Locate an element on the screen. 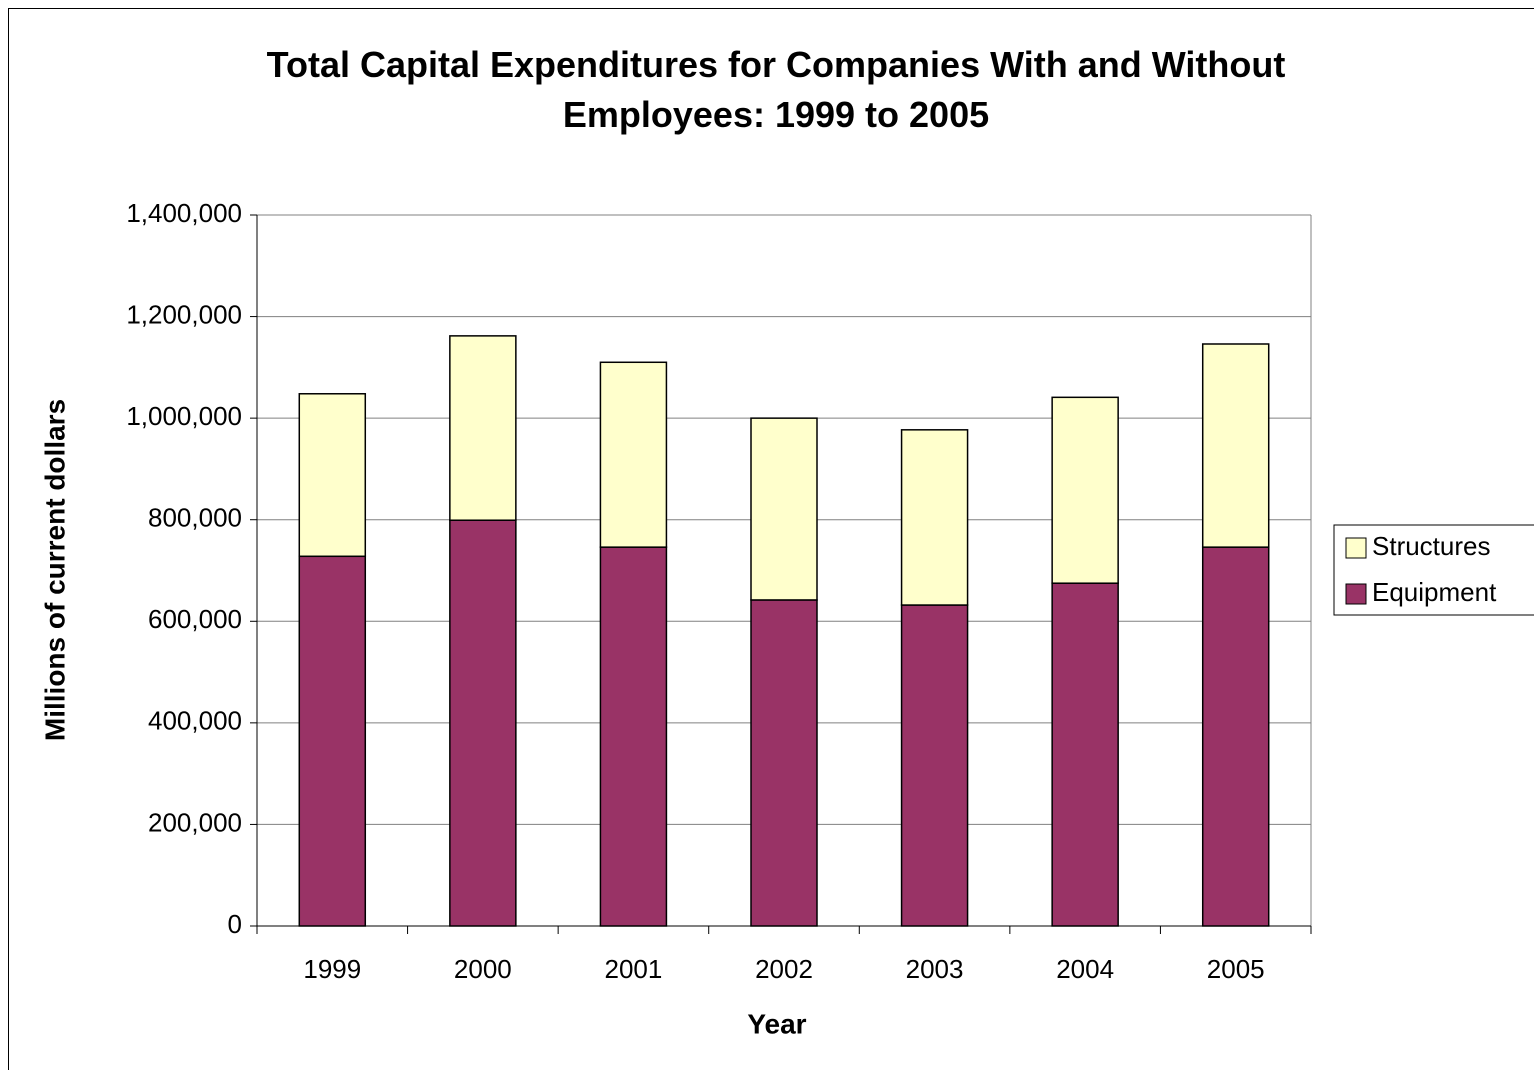  x-tick-label: 2000 is located at coordinates (483, 969).